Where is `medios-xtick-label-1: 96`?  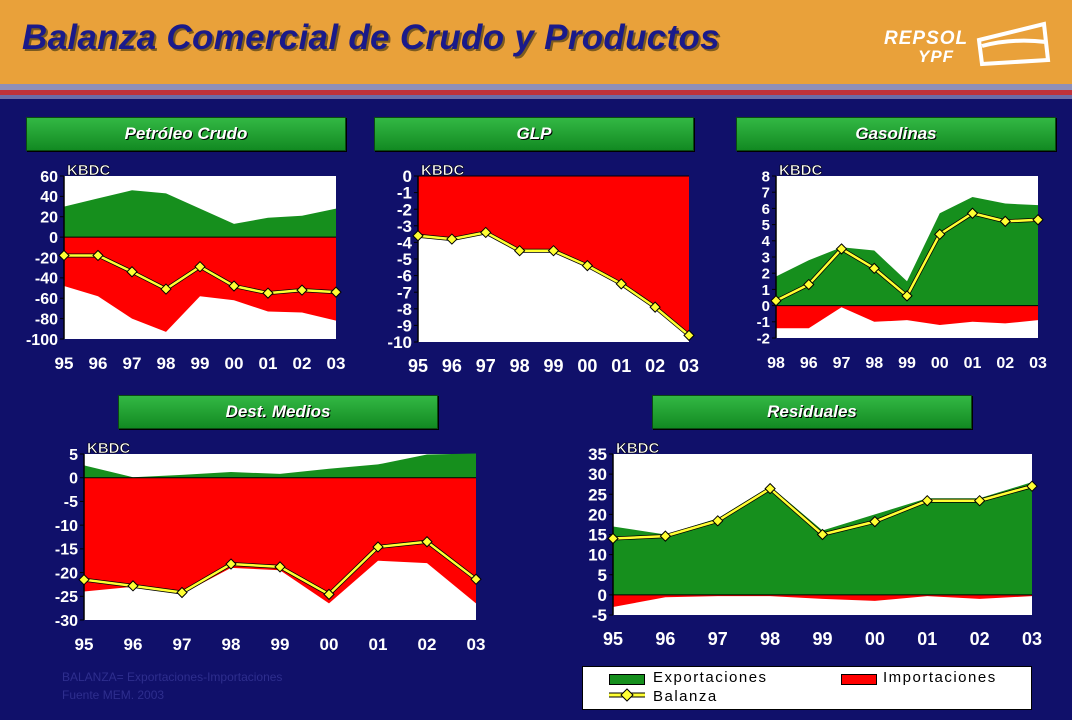
medios-xtick-label-1: 96 is located at coordinates (133, 644).